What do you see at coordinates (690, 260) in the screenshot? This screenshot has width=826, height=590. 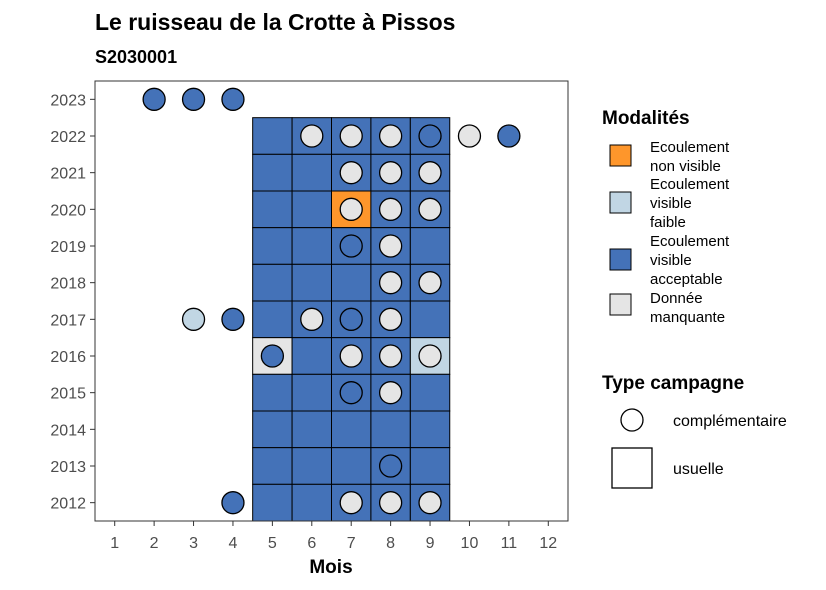 I see `legend-label-acceptable: Ecoulement visible acceptable` at bounding box center [690, 260].